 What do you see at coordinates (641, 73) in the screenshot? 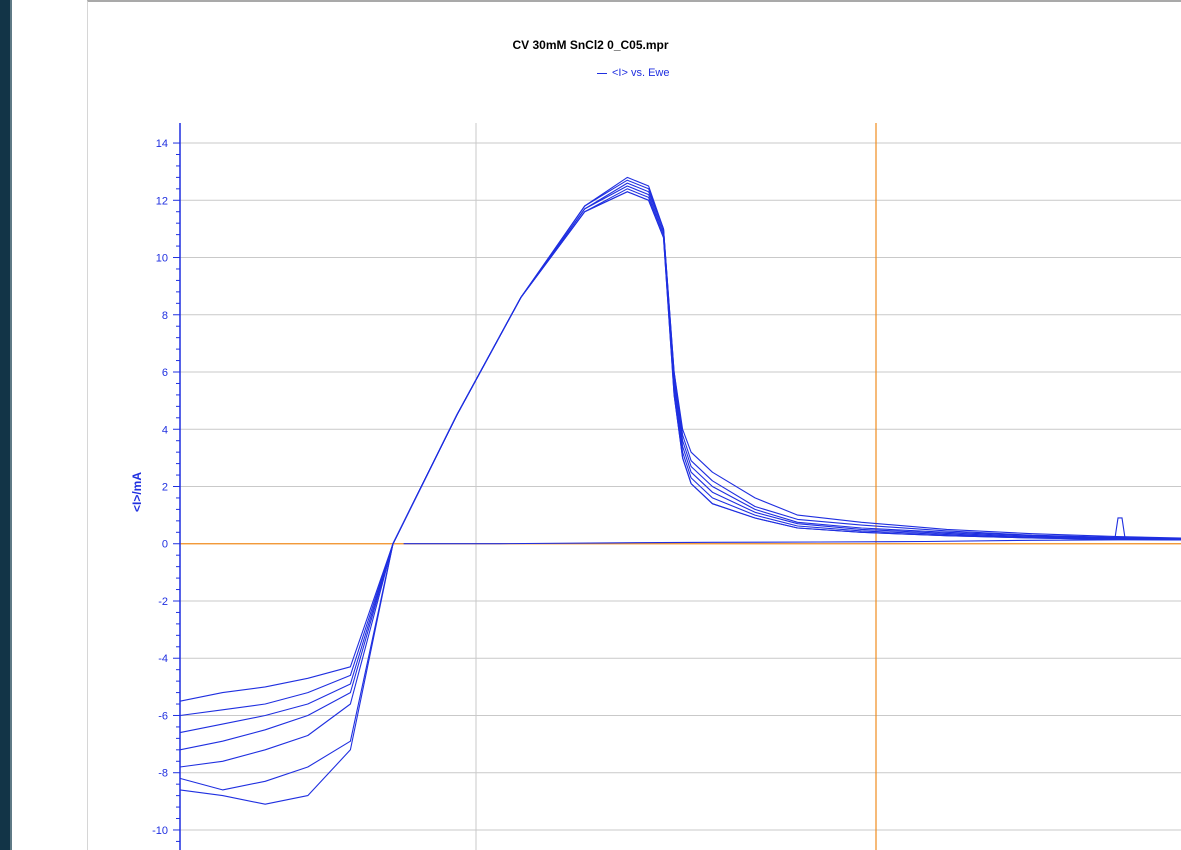
I see `legend-label: <I> vs. Ewe` at bounding box center [641, 73].